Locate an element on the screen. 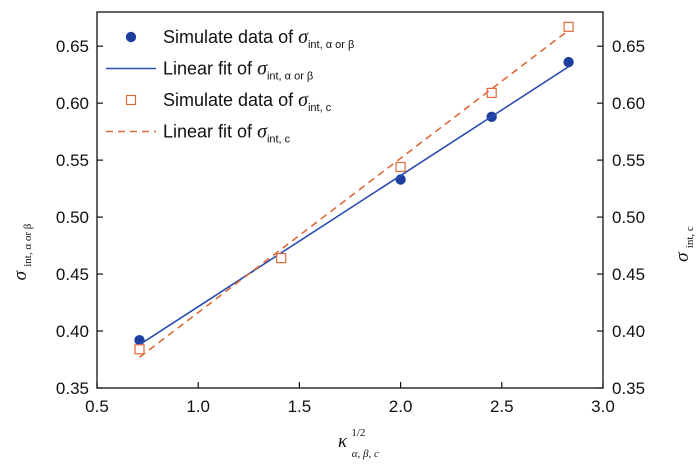 The width and height of the screenshot is (700, 466). x-tick-label: 3.0 is located at coordinates (603, 406).